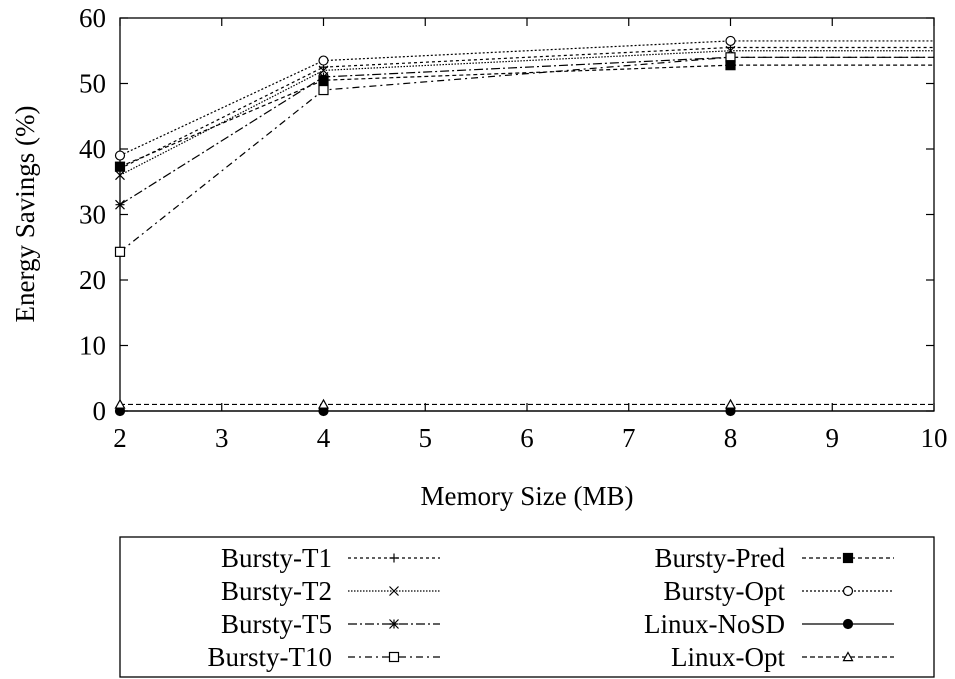 This screenshot has width=955, height=679. I want to click on y-axis-label: Energy Savings (%), so click(25, 214).